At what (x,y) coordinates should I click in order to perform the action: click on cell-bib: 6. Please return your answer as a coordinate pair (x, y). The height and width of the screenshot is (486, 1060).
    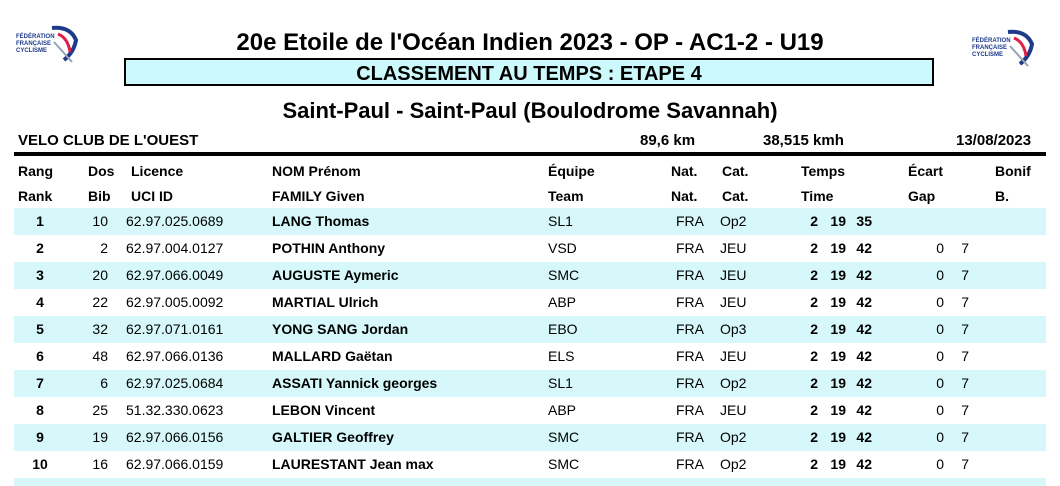
    Looking at the image, I should click on (104, 383).